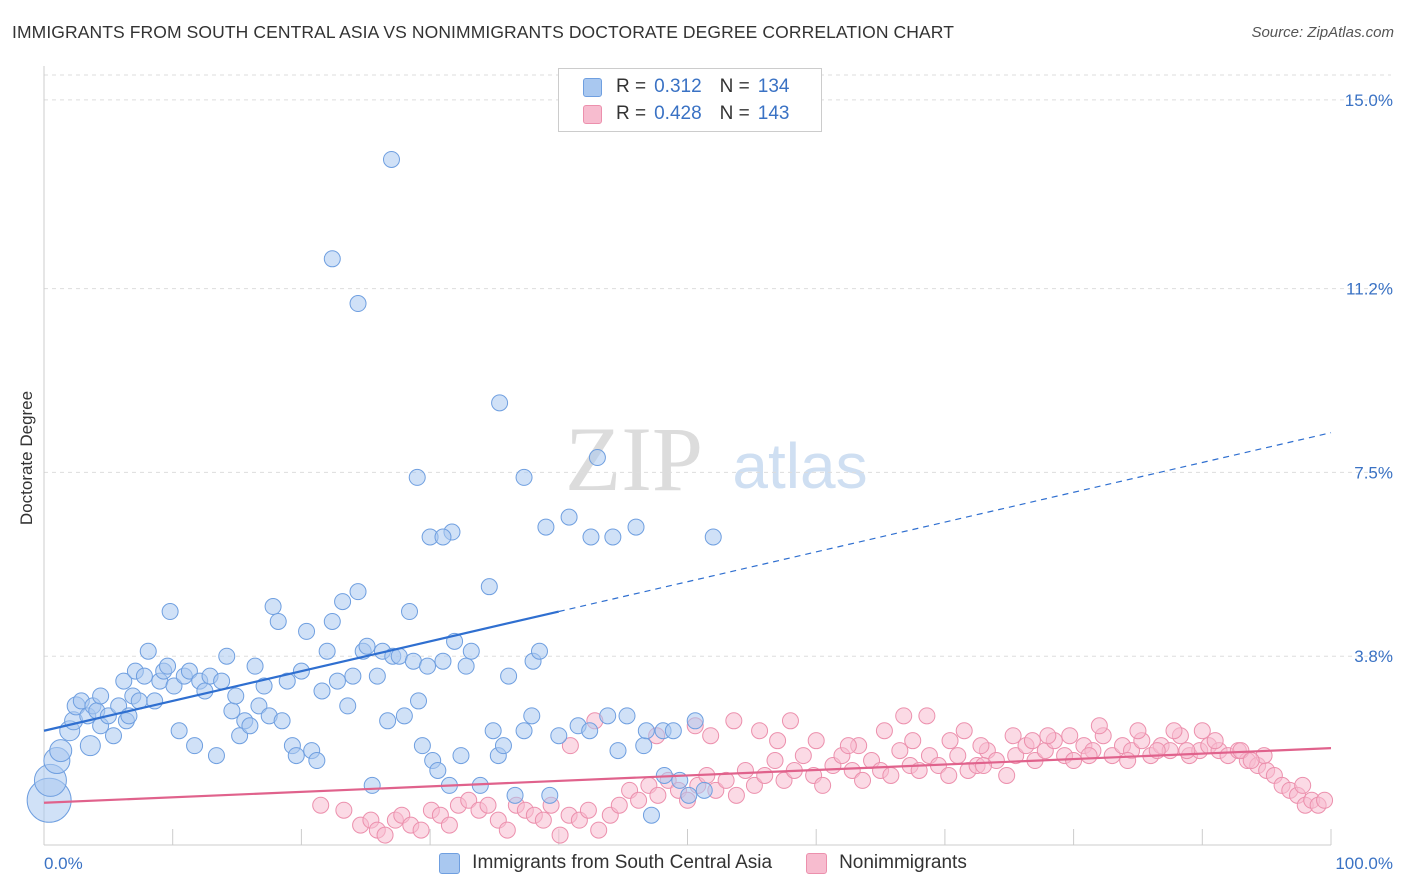  Describe the element at coordinates (605, 863) in the screenshot. I see `series-legend-immigrants: Immigrants from South Central Asia` at that location.